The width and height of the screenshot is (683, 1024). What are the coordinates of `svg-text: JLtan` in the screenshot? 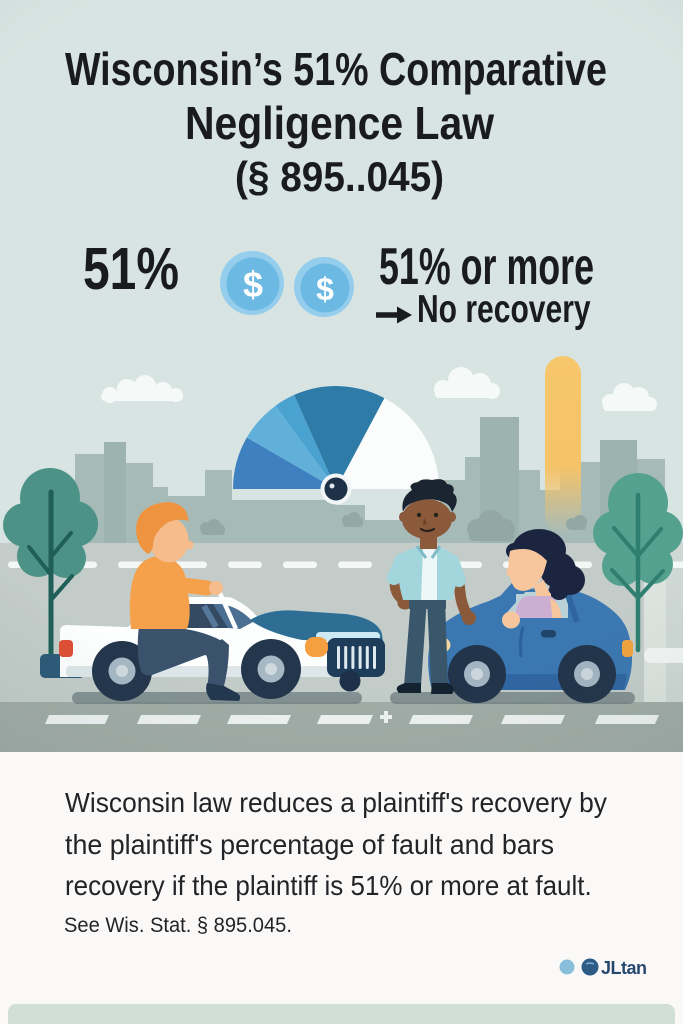 It's located at (624, 968).